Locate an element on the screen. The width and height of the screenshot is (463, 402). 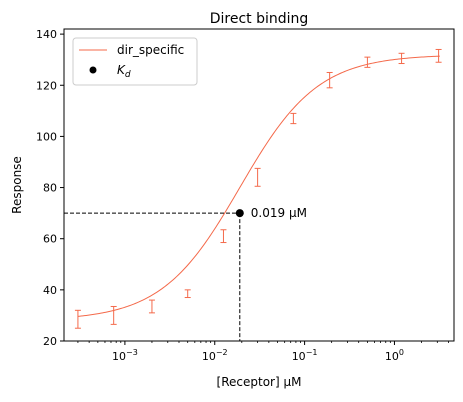
x-tick-label: 10⁻³ is located at coordinates (125, 355).